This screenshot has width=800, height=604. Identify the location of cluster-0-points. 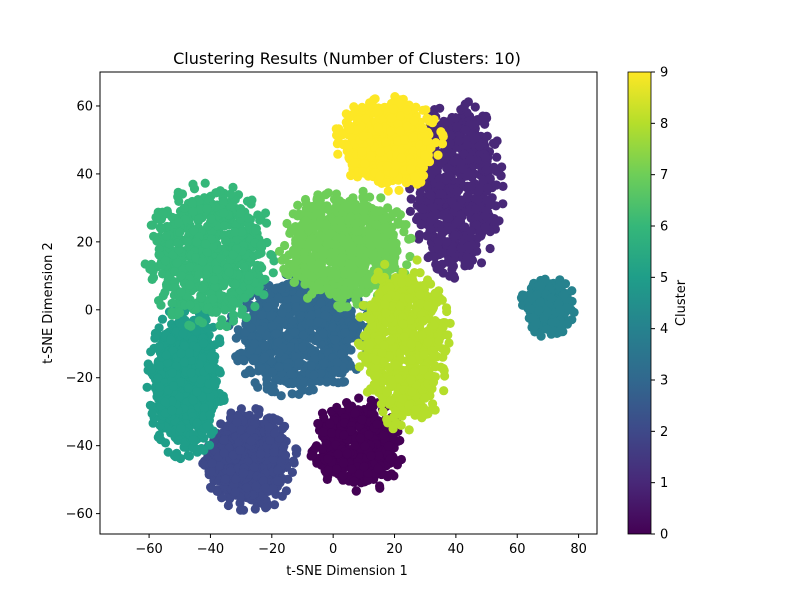
(356, 444).